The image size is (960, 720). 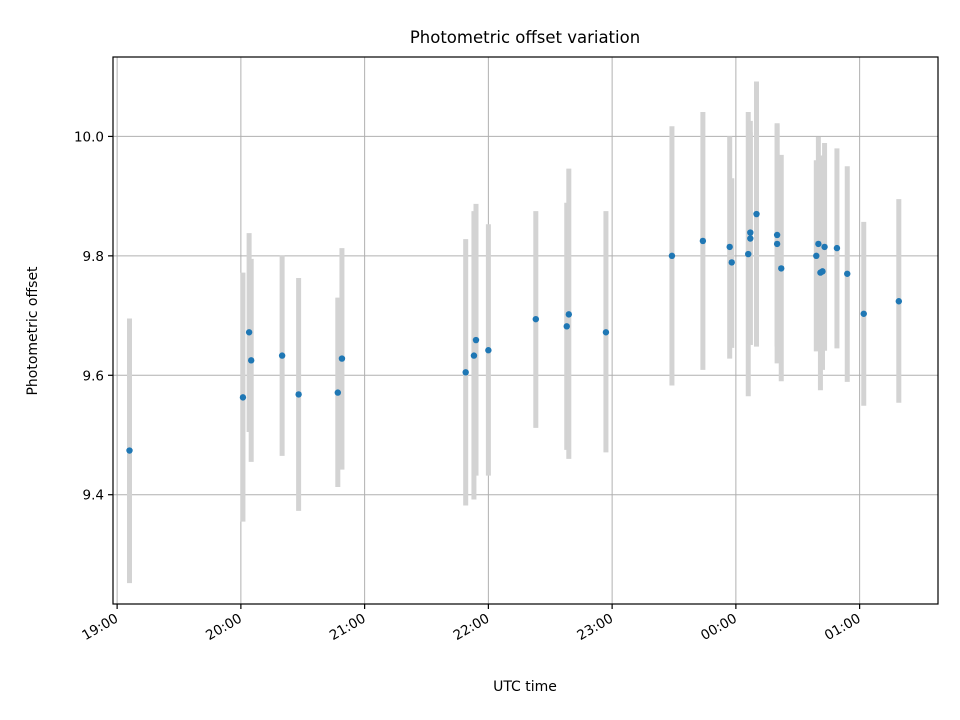 What do you see at coordinates (93, 376) in the screenshot?
I see `y-tick-label: 9.6` at bounding box center [93, 376].